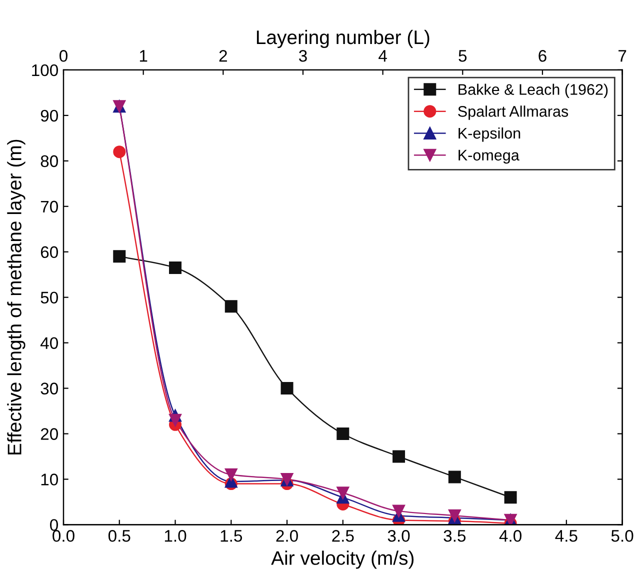 This screenshot has height=583, width=635. Describe the element at coordinates (533, 91) in the screenshot. I see `legend-label: Bakke & Leach (1962)` at that location.